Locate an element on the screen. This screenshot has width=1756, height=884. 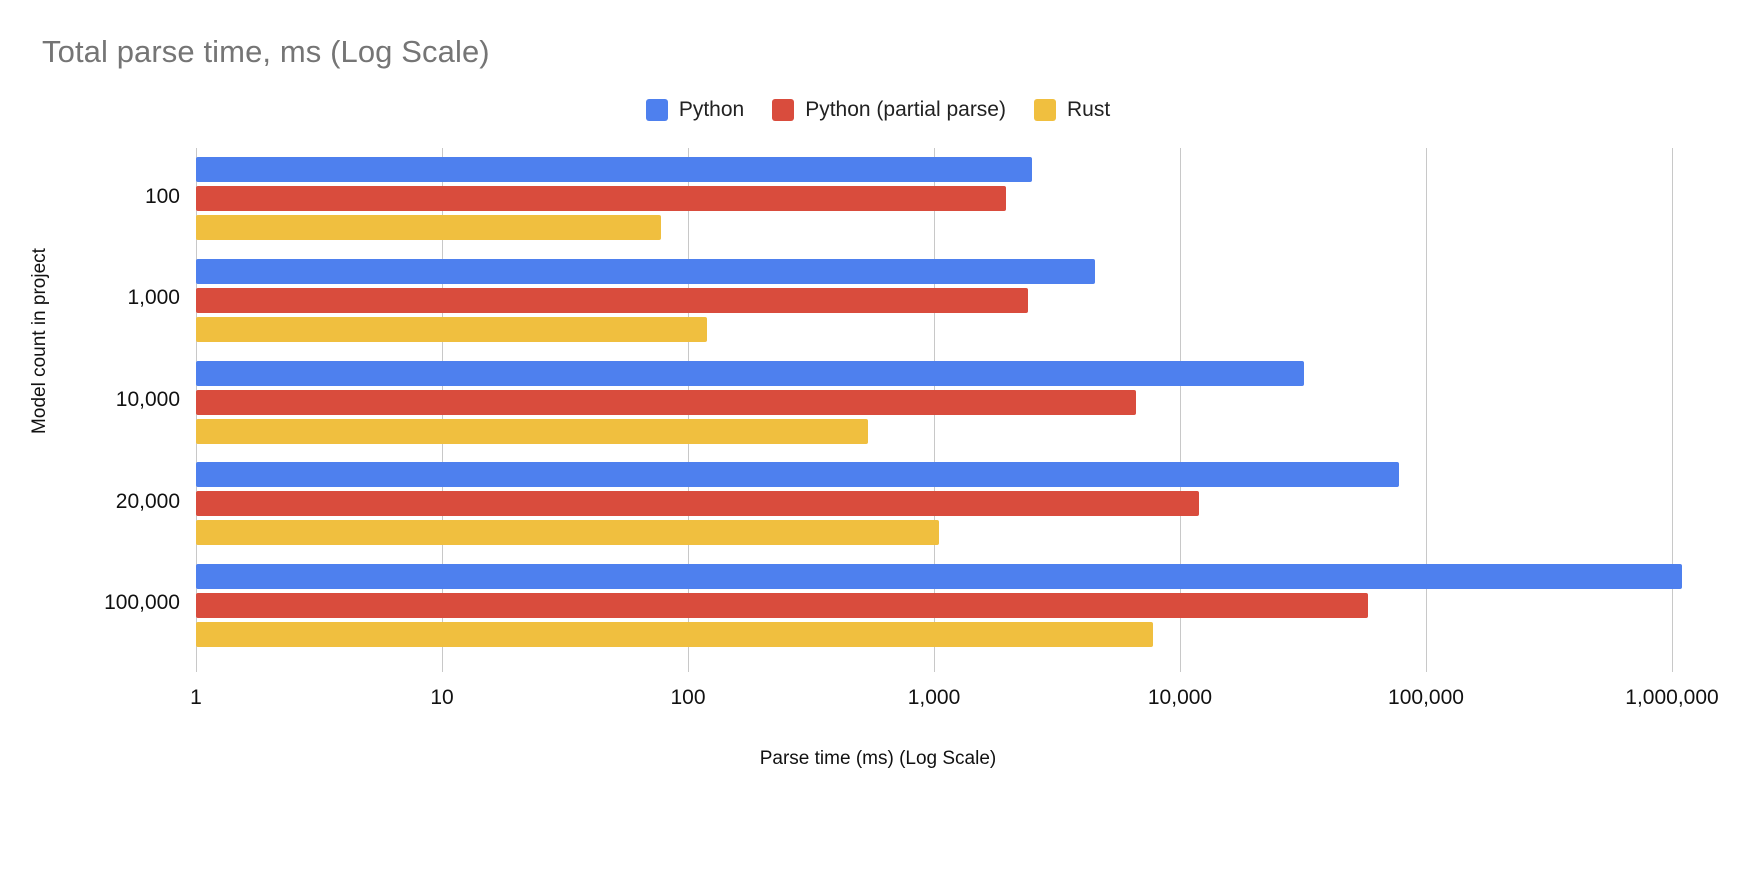
legend-item-rust: Rust is located at coordinates (1072, 110).